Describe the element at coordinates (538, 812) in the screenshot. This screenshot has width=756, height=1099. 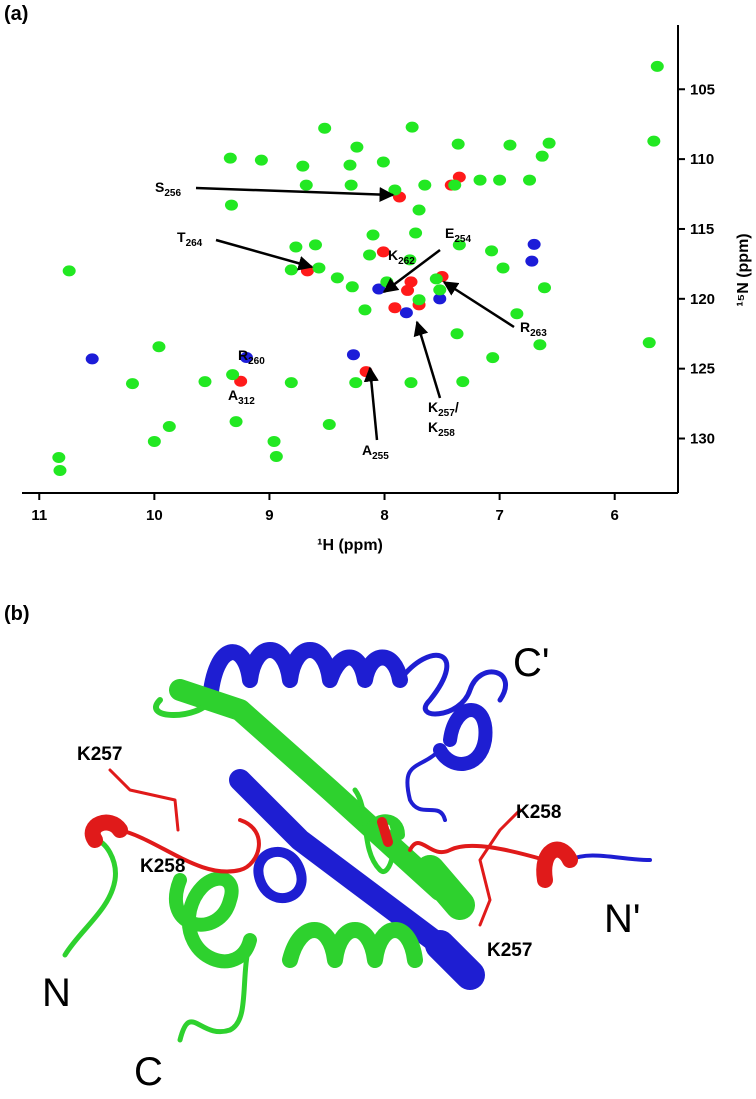
I see `structure-label: K258` at that location.